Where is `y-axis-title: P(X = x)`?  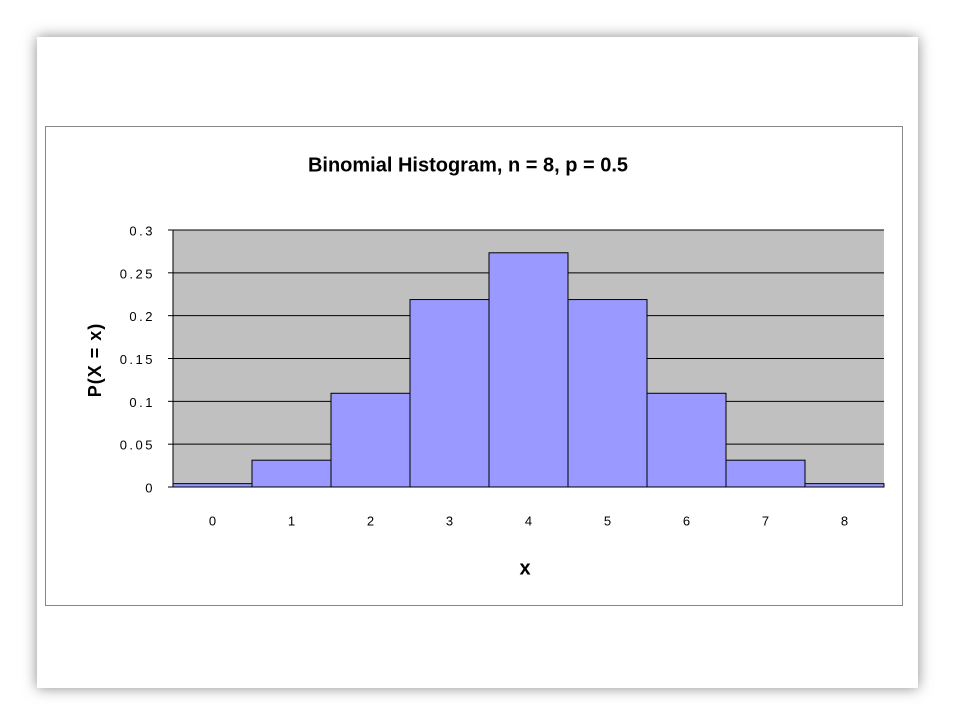 y-axis-title: P(X = x) is located at coordinates (95, 360).